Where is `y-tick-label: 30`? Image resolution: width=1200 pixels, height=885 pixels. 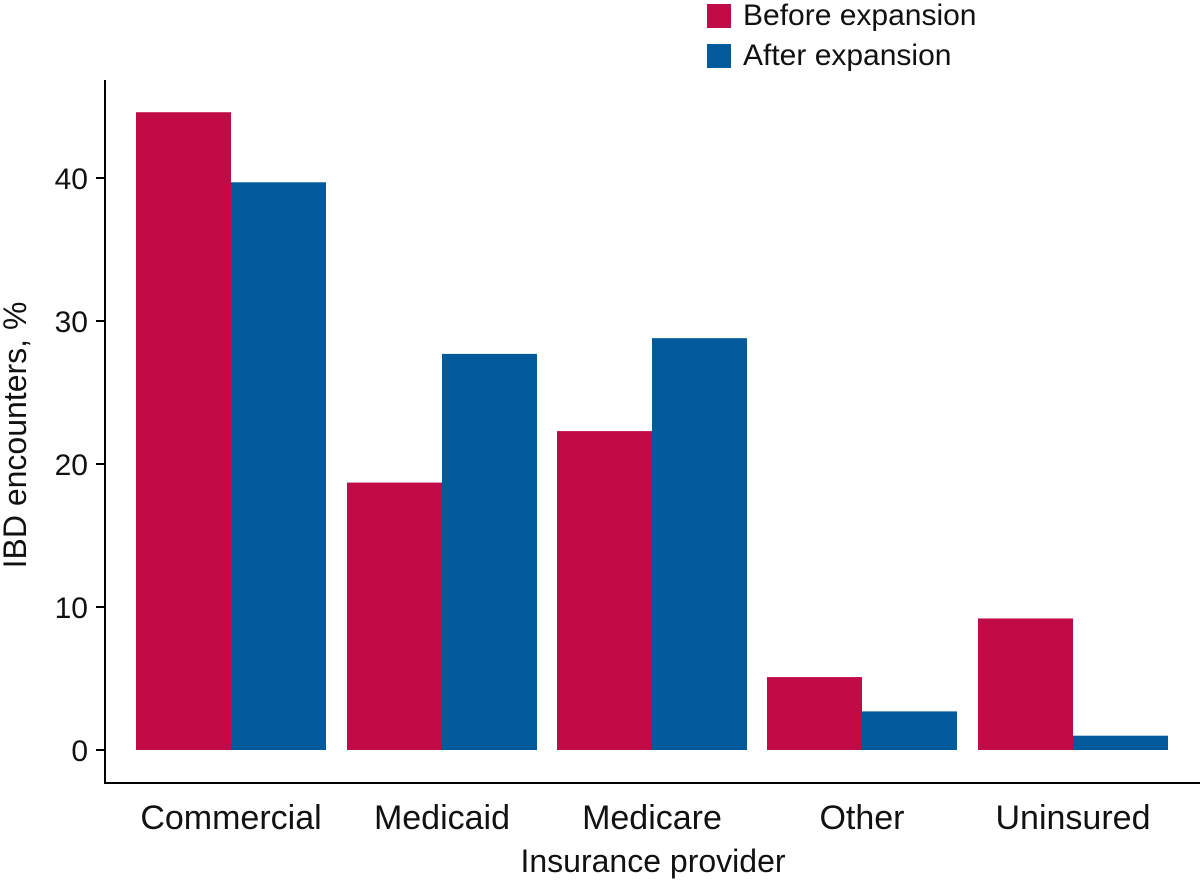
y-tick-label: 30 is located at coordinates (71, 322).